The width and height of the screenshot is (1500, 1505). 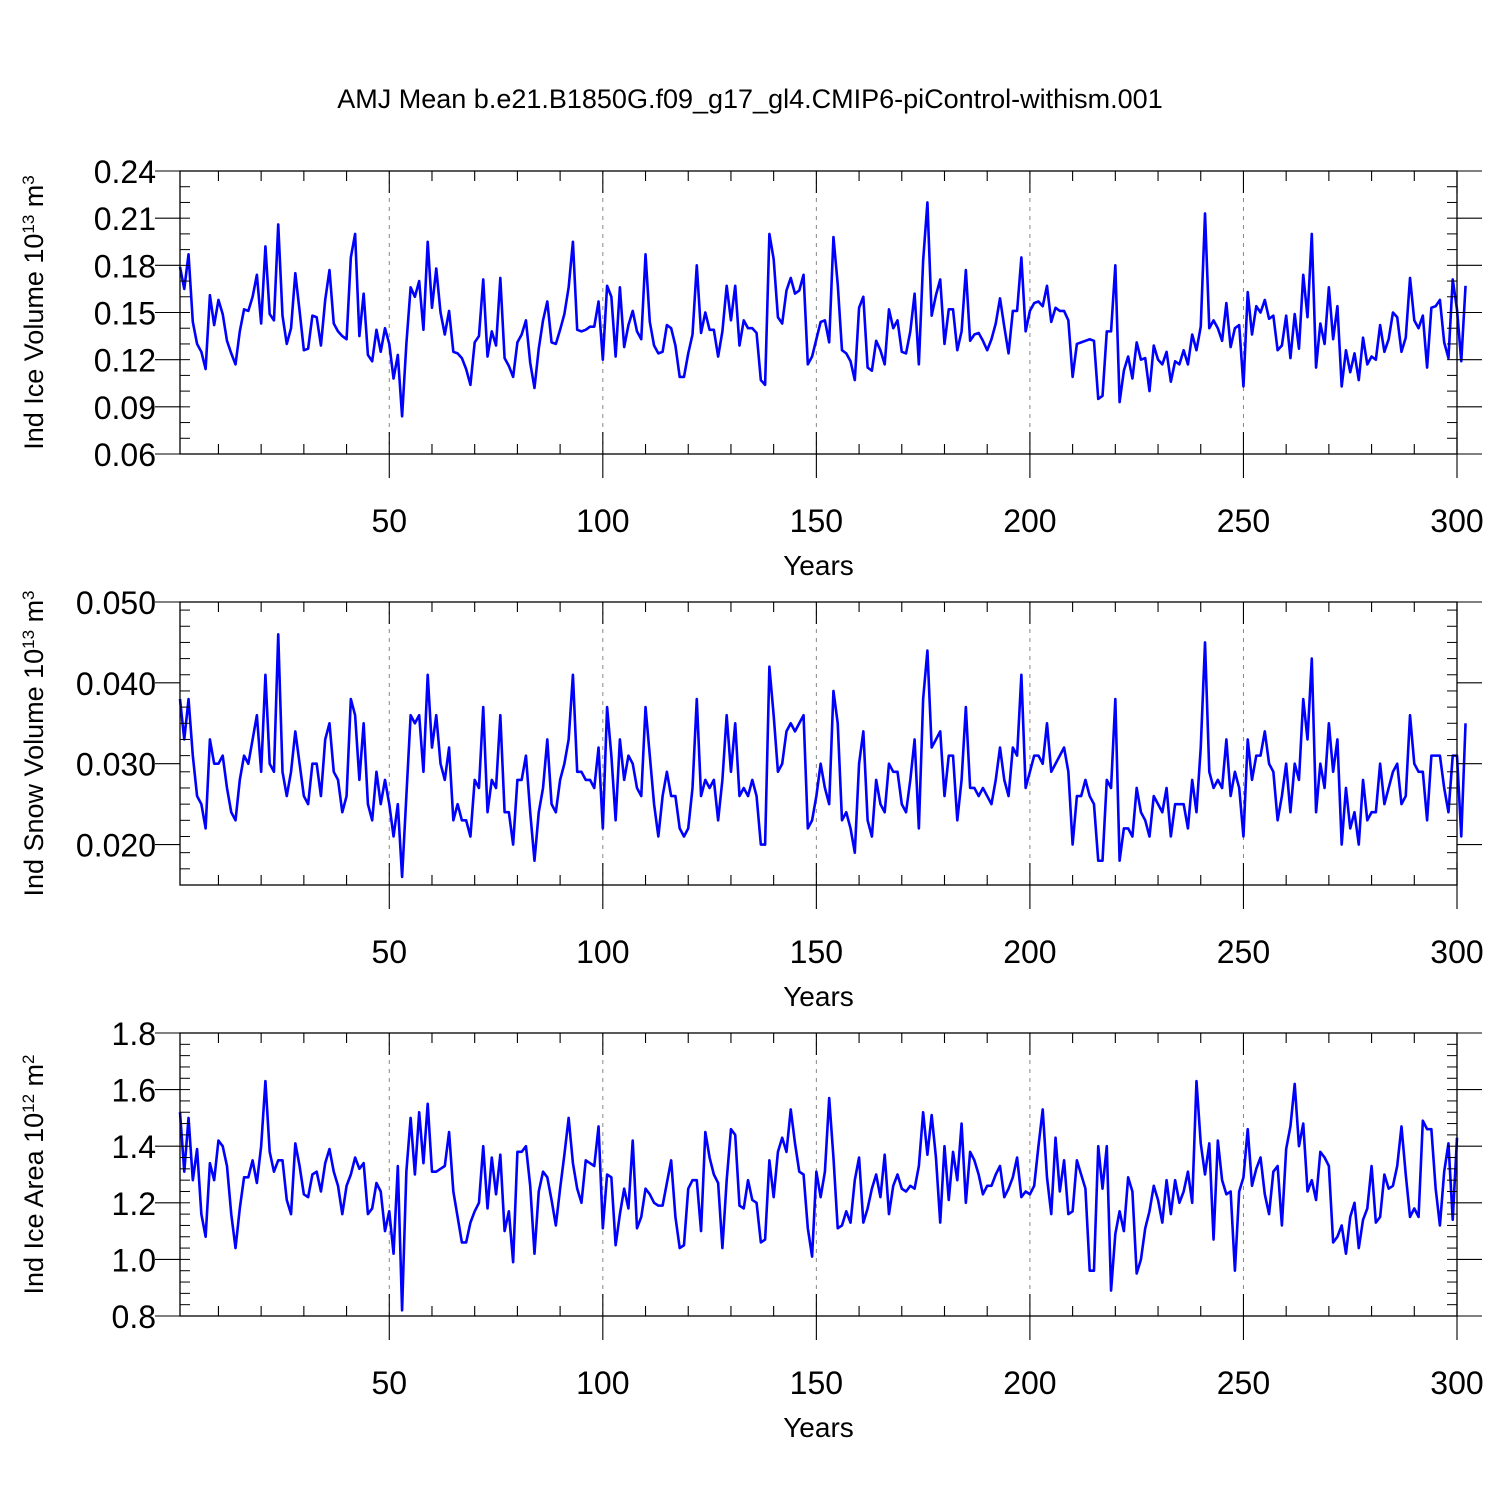 What do you see at coordinates (116, 765) in the screenshot?
I see `y-tick-label: 0.030` at bounding box center [116, 765].